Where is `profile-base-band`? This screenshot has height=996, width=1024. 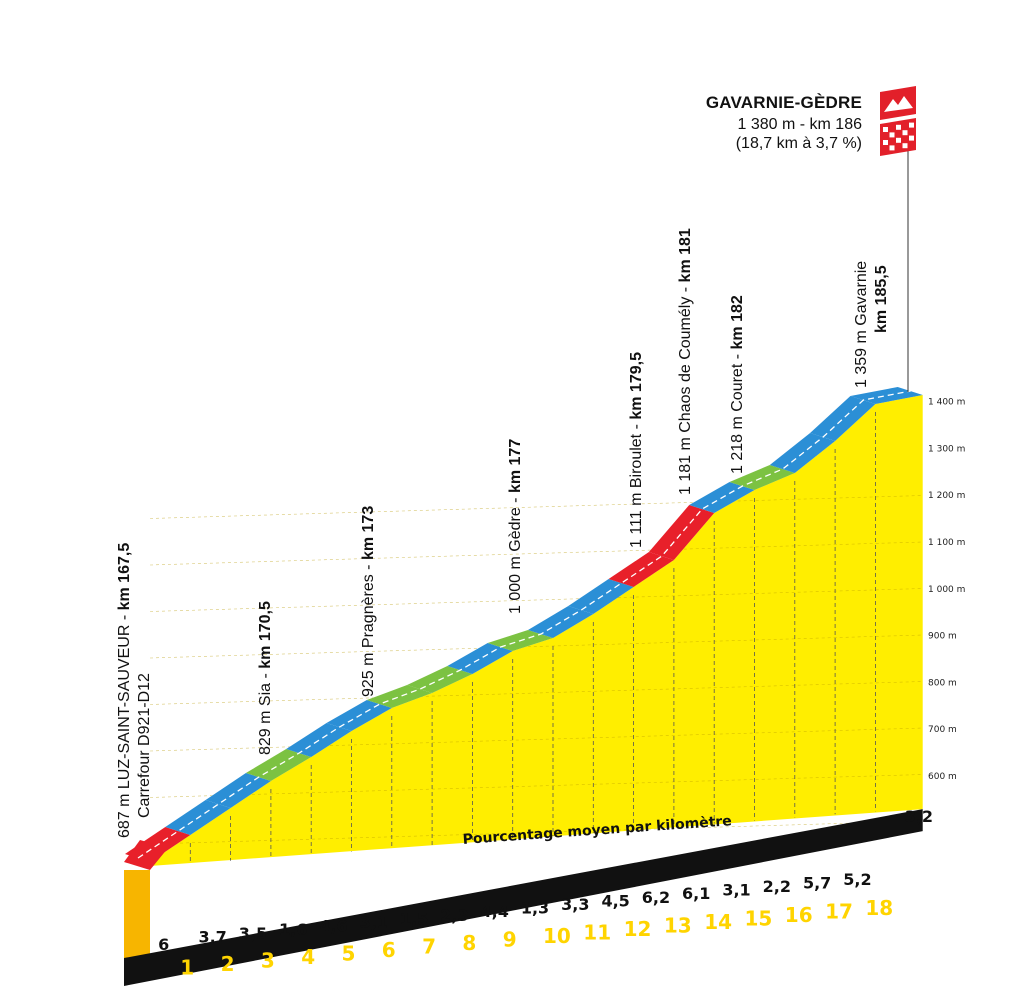
profile-base-band is located at coordinates (523, 897).